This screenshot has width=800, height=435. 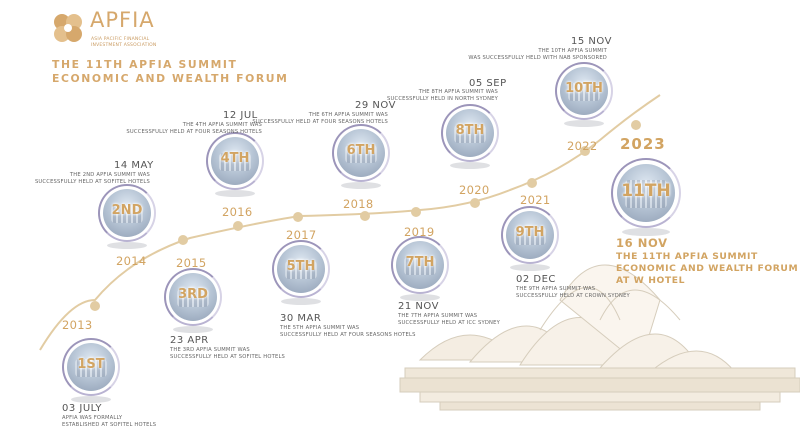 What do you see at coordinates (301, 318) in the screenshot?
I see `summit-date: 30 MAR` at bounding box center [301, 318].